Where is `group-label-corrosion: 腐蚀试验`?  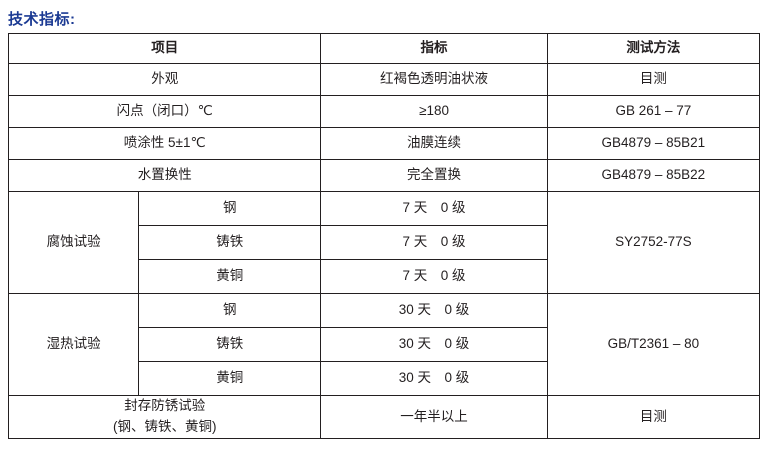 group-label-corrosion: 腐蚀试验 is located at coordinates (73, 242).